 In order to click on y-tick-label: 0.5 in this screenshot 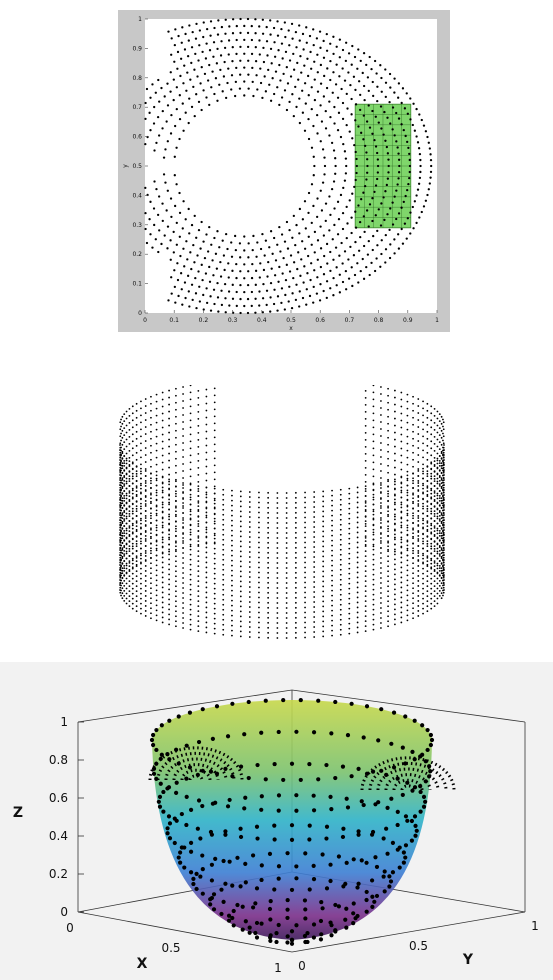, I will do `click(137, 166)`.